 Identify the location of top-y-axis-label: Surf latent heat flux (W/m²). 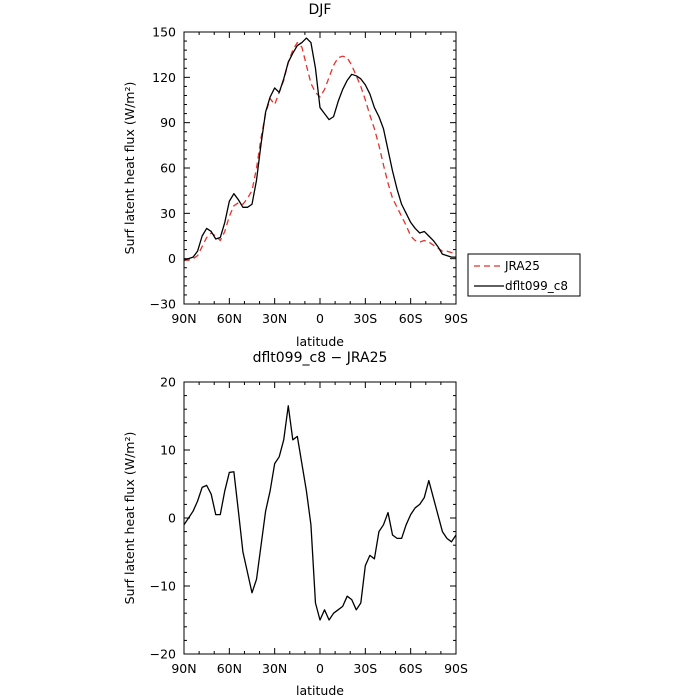
(129, 168).